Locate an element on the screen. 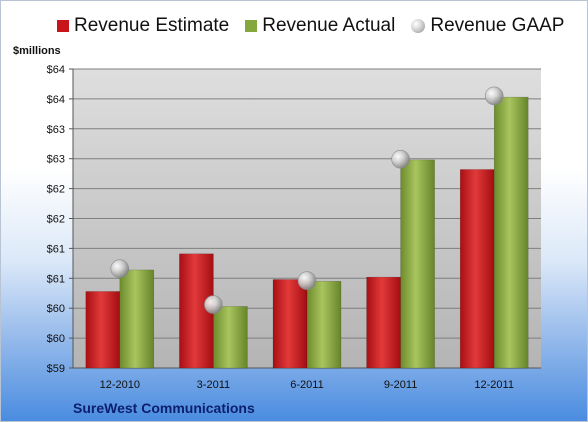  legend-item-gaap: Revenue GAAP is located at coordinates (487, 26).